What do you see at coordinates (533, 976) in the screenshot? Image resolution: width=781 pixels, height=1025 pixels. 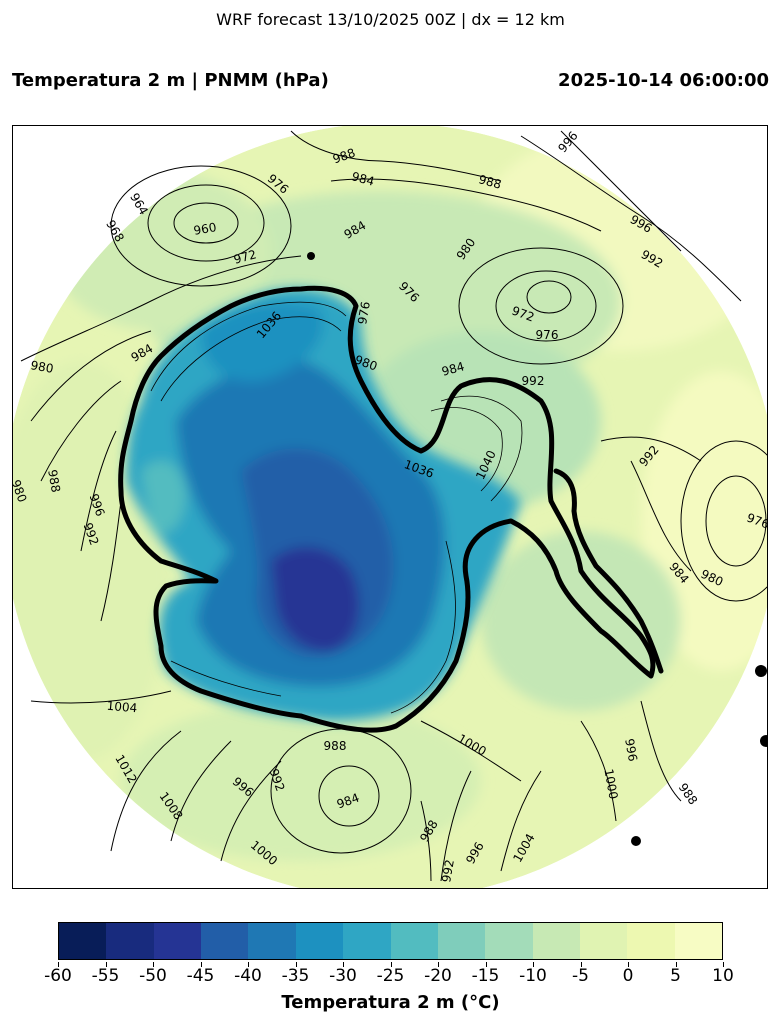 I see `colorbar-tick-label: -10` at bounding box center [533, 976].